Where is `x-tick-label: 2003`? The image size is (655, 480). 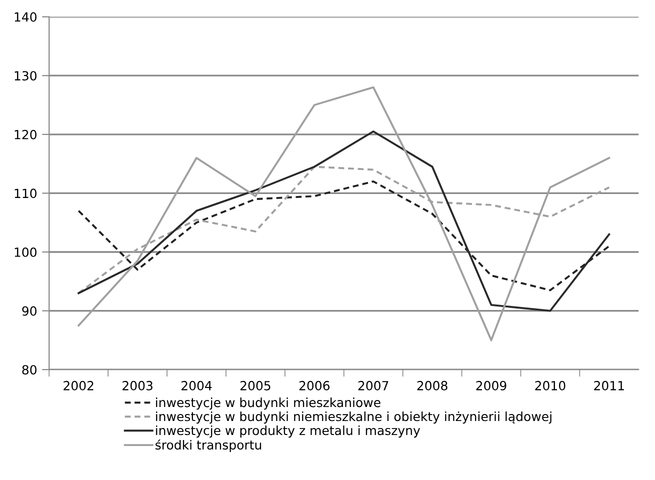 x-tick-label: 2003 is located at coordinates (137, 385).